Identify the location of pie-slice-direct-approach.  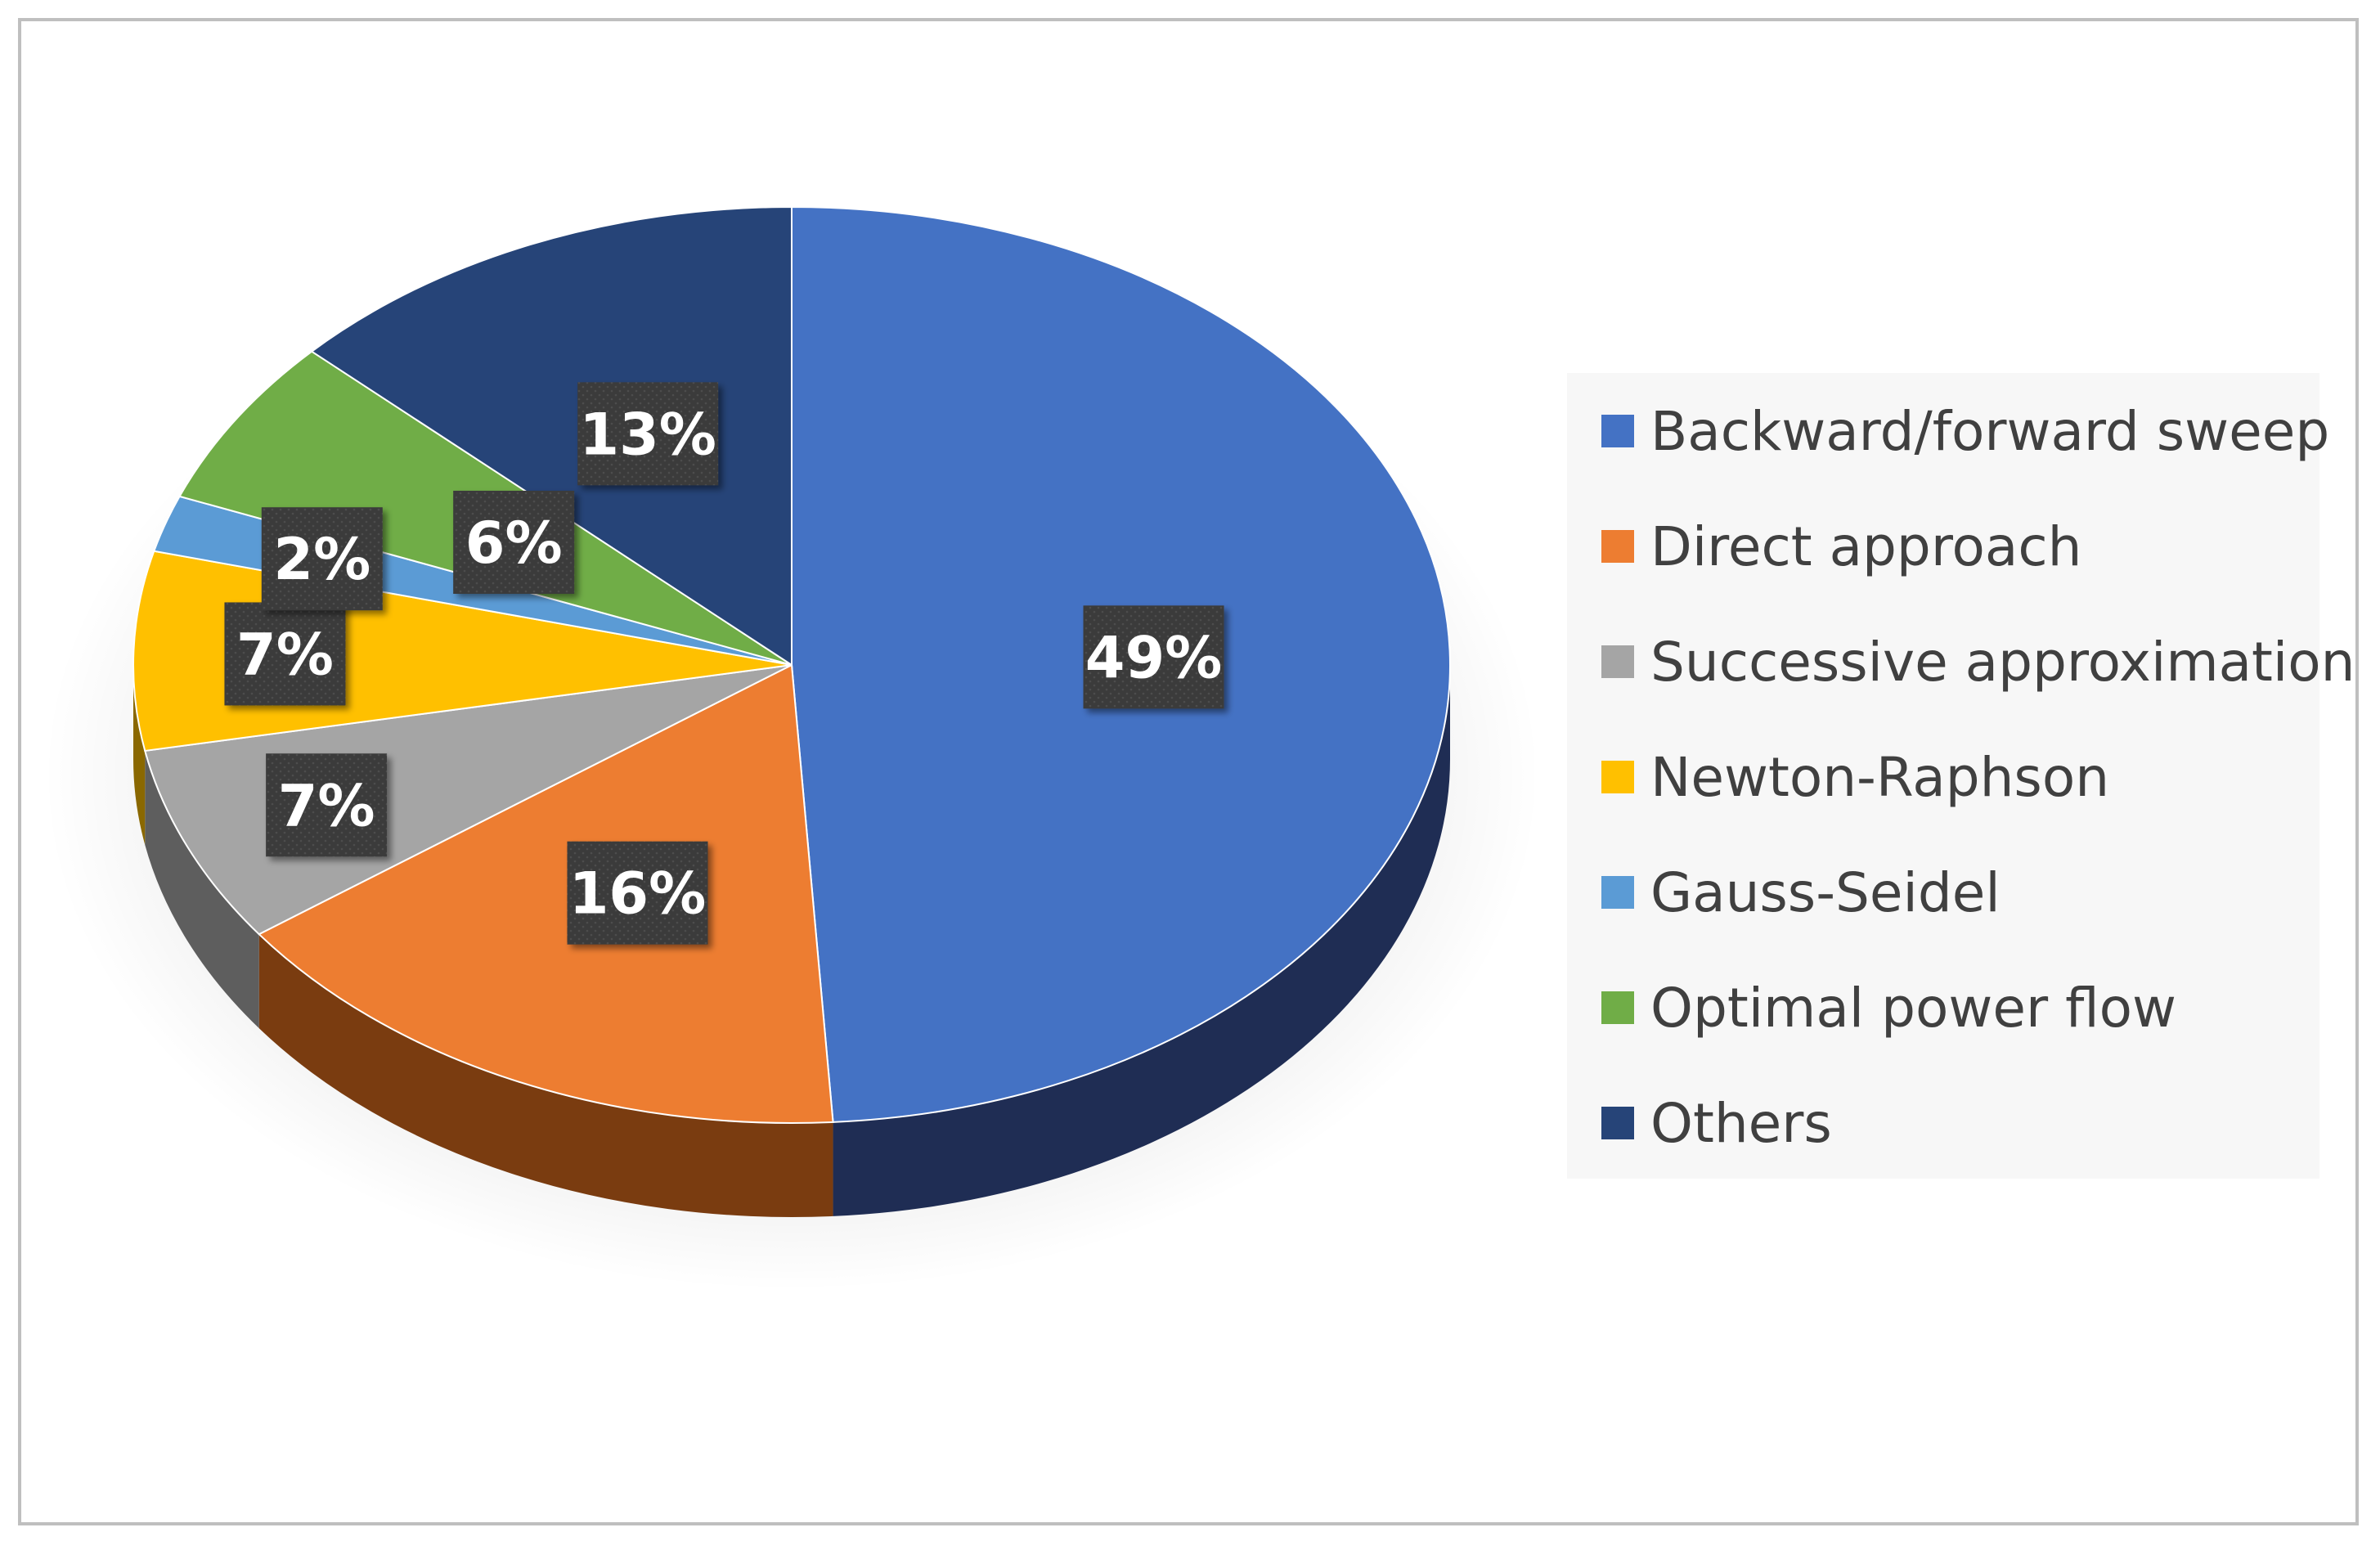
(546, 894).